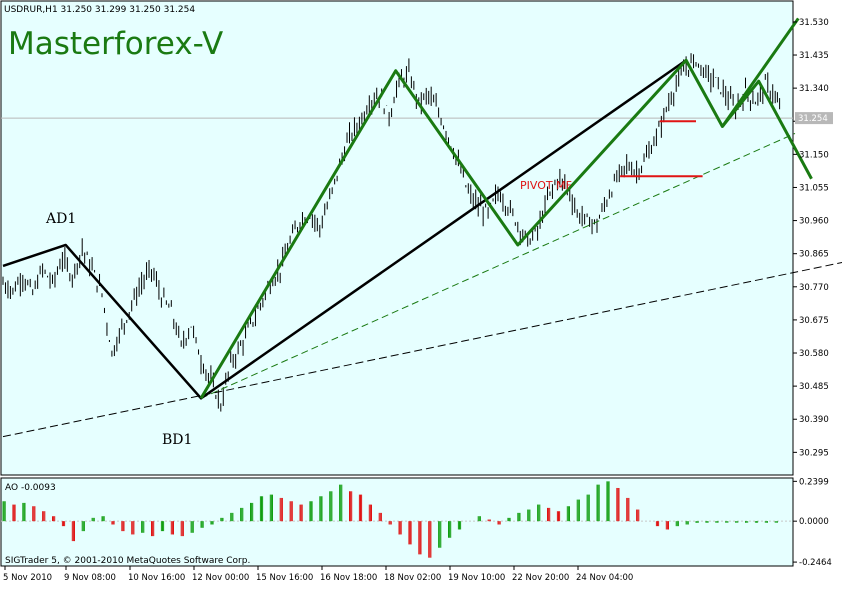  What do you see at coordinates (156, 578) in the screenshot?
I see `x-tick-label: 10 Nov 16:00` at bounding box center [156, 578].